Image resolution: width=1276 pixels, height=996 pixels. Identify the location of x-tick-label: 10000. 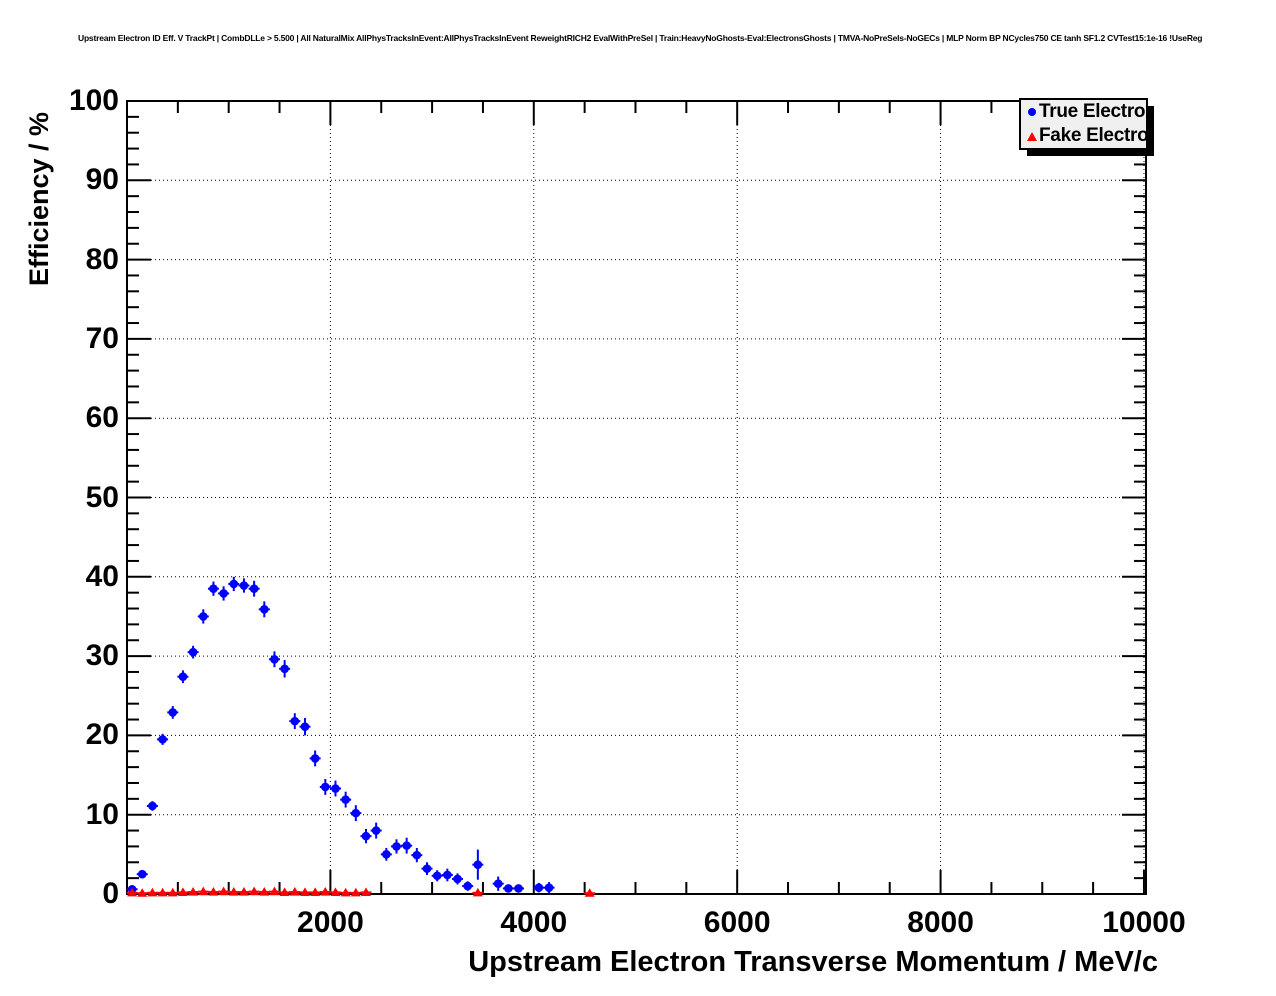
(1144, 922).